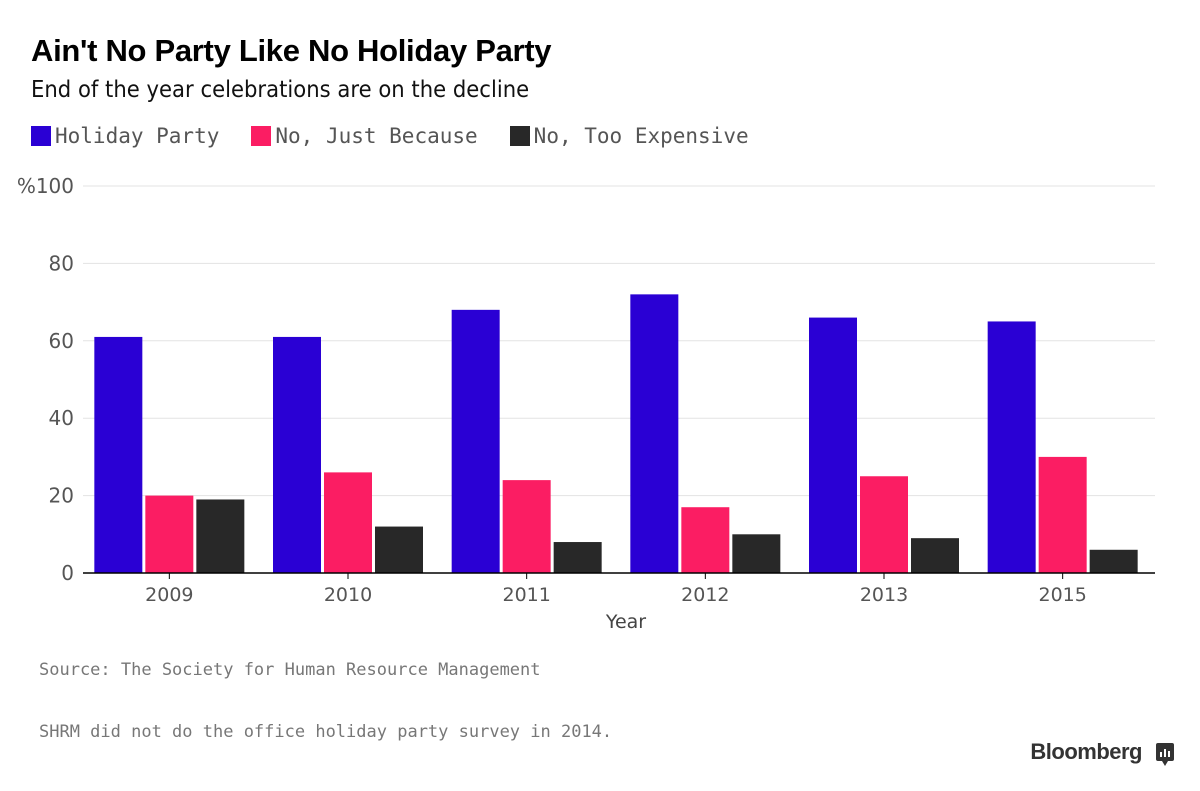 The image size is (1200, 791). What do you see at coordinates (61, 496) in the screenshot?
I see `y-tick-label: 20` at bounding box center [61, 496].